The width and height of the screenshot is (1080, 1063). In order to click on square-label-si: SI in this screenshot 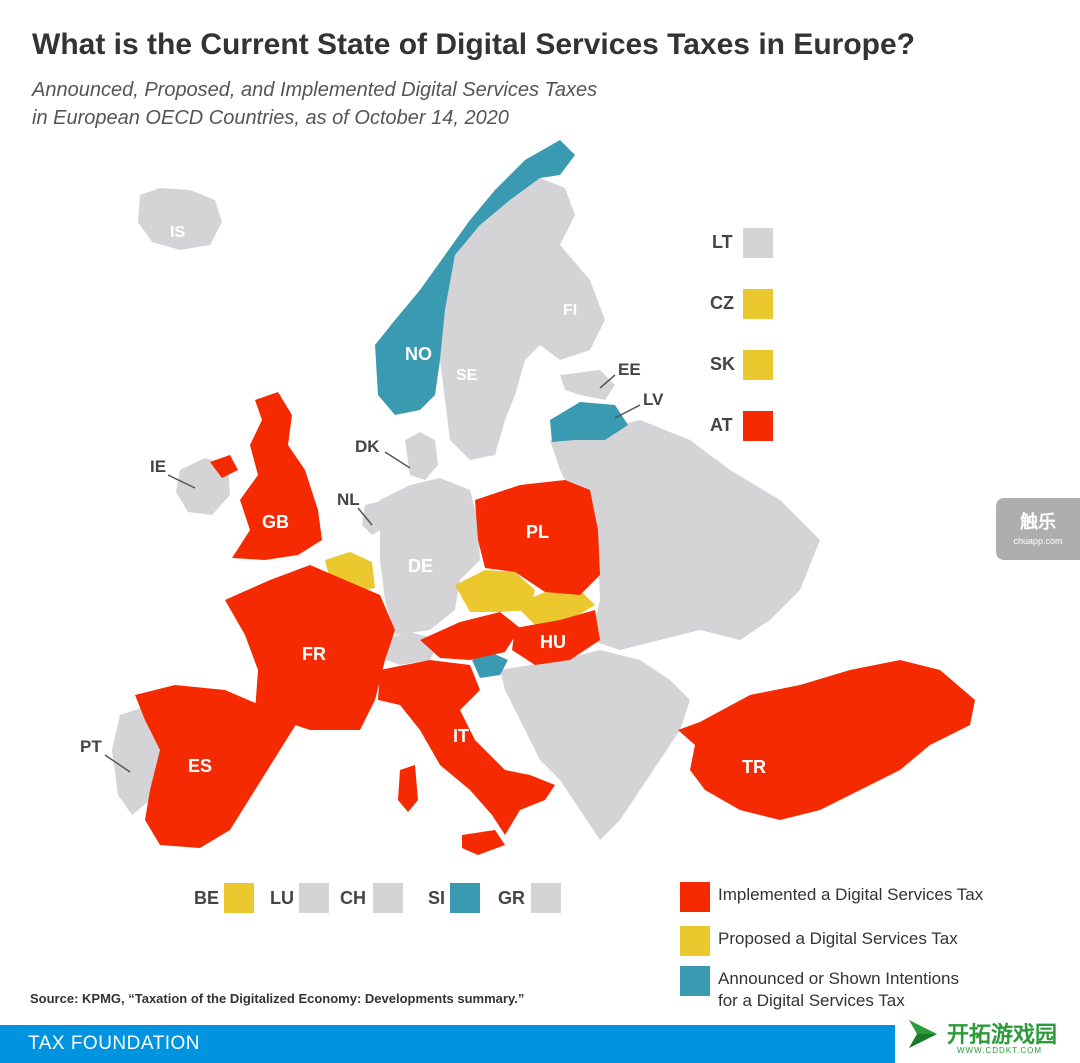, I will do `click(437, 898)`.